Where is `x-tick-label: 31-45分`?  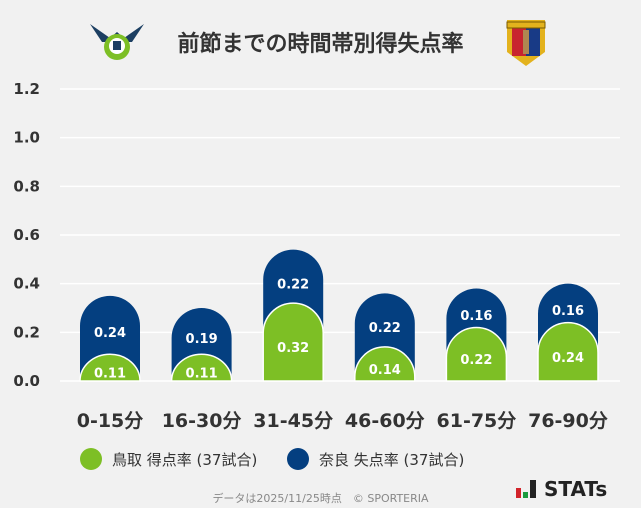 x-tick-label: 31-45分 is located at coordinates (293, 421).